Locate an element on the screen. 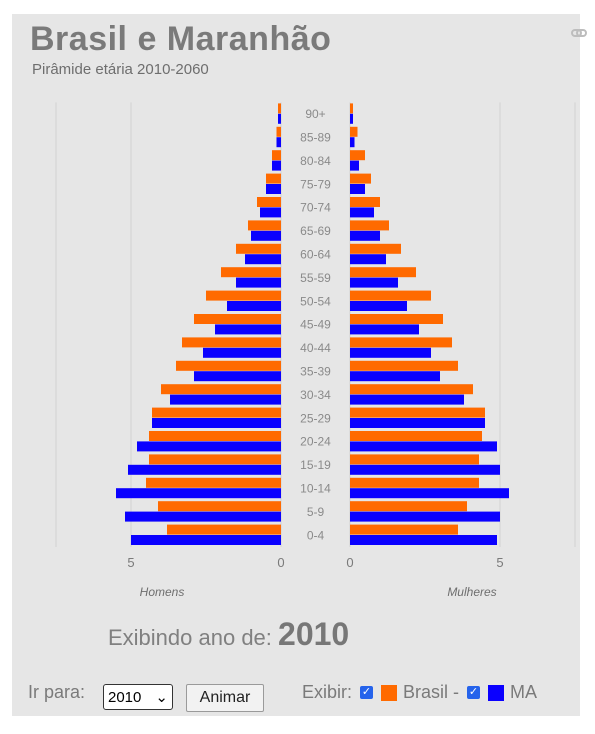 The image size is (595, 734). legend-area: Exibir: ✓ Brasil - ✓ MA is located at coordinates (419, 692).